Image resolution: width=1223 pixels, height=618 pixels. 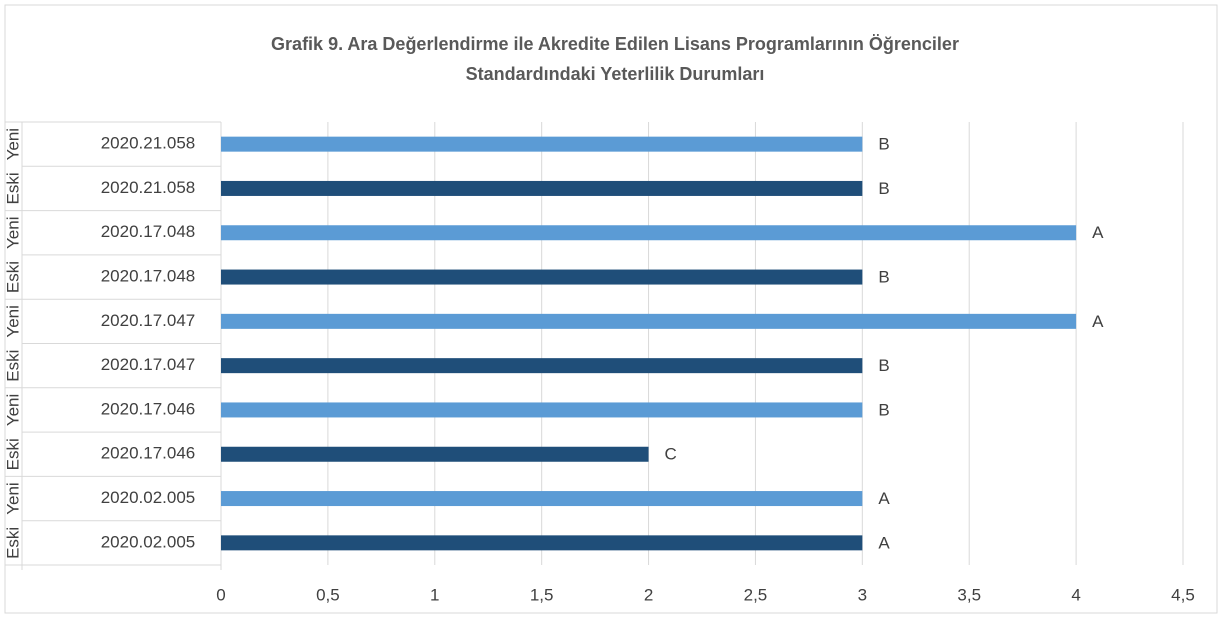 What do you see at coordinates (542, 594) in the screenshot?
I see `x-tick-label: 1,5` at bounding box center [542, 594].